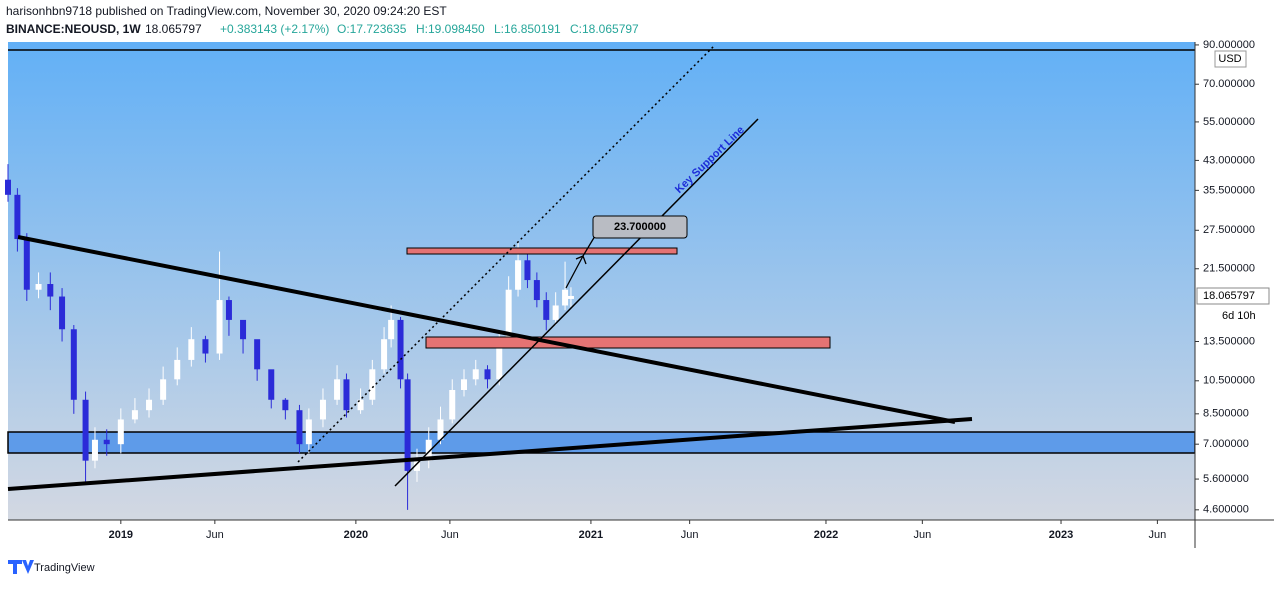 This screenshot has width=1274, height=591. I want to click on y-tick-label: 4.600000, so click(1226, 510).